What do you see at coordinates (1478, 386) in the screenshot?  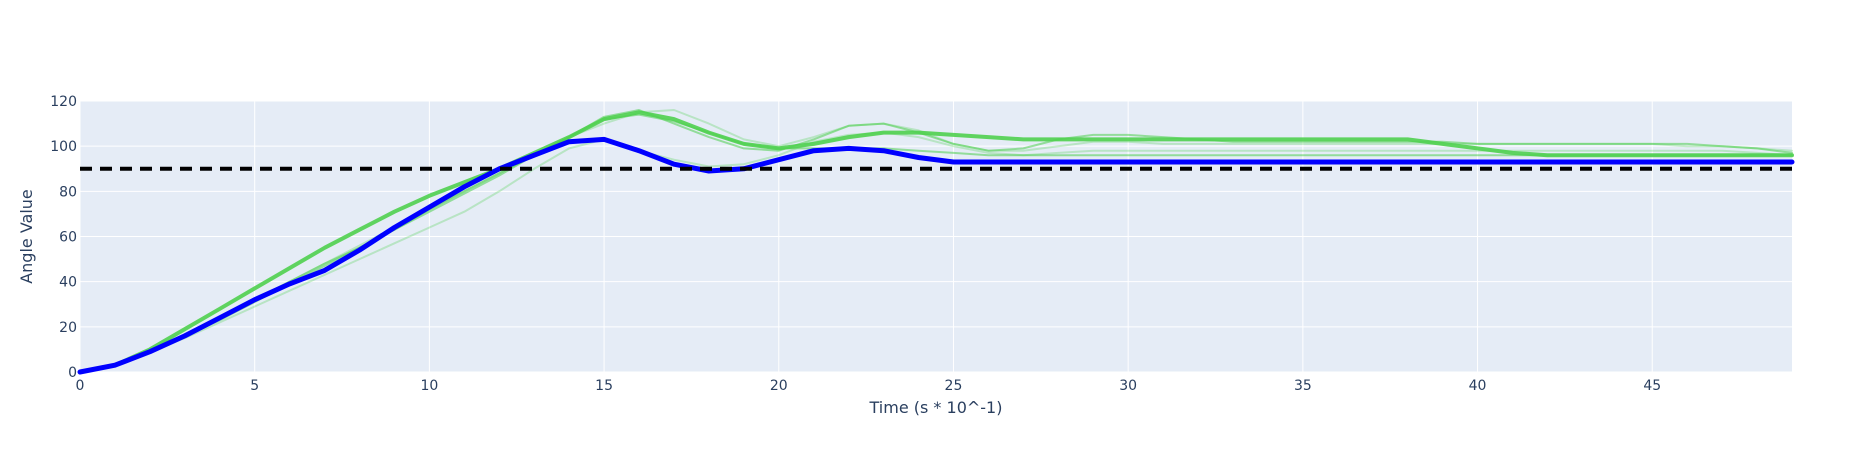 I see `x-tick-label: 40` at bounding box center [1478, 386].